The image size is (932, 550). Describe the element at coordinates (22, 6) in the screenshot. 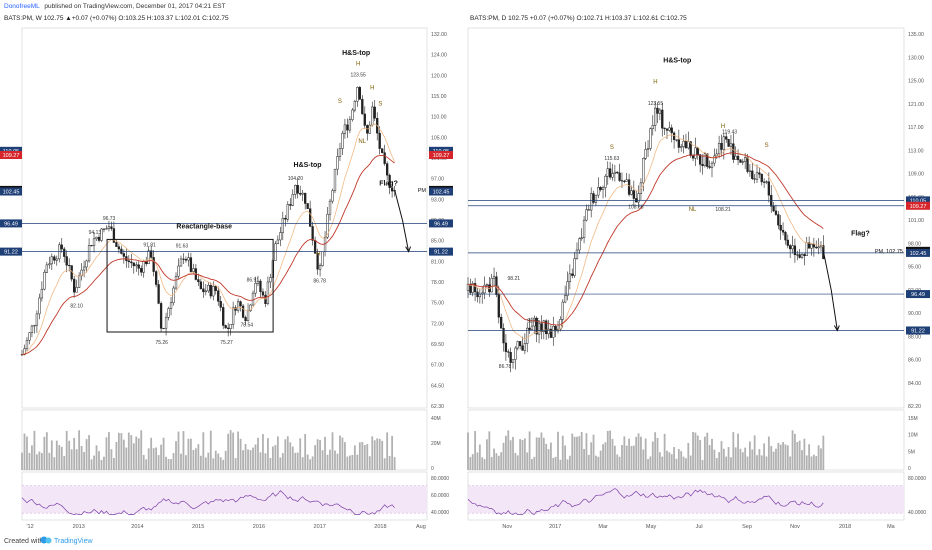

I see `publisher-name: DonofreeML` at that location.